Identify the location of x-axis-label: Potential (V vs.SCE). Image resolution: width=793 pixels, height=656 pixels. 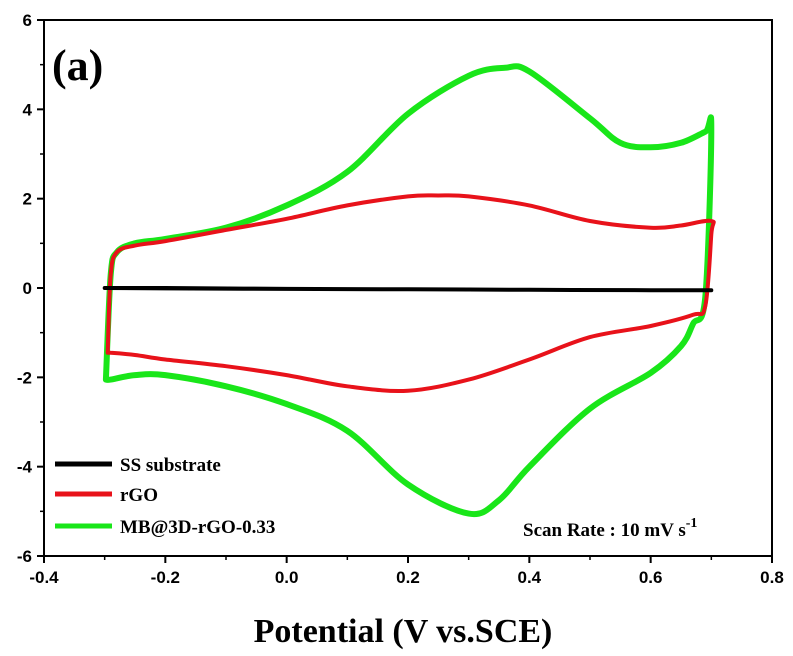
(403, 631).